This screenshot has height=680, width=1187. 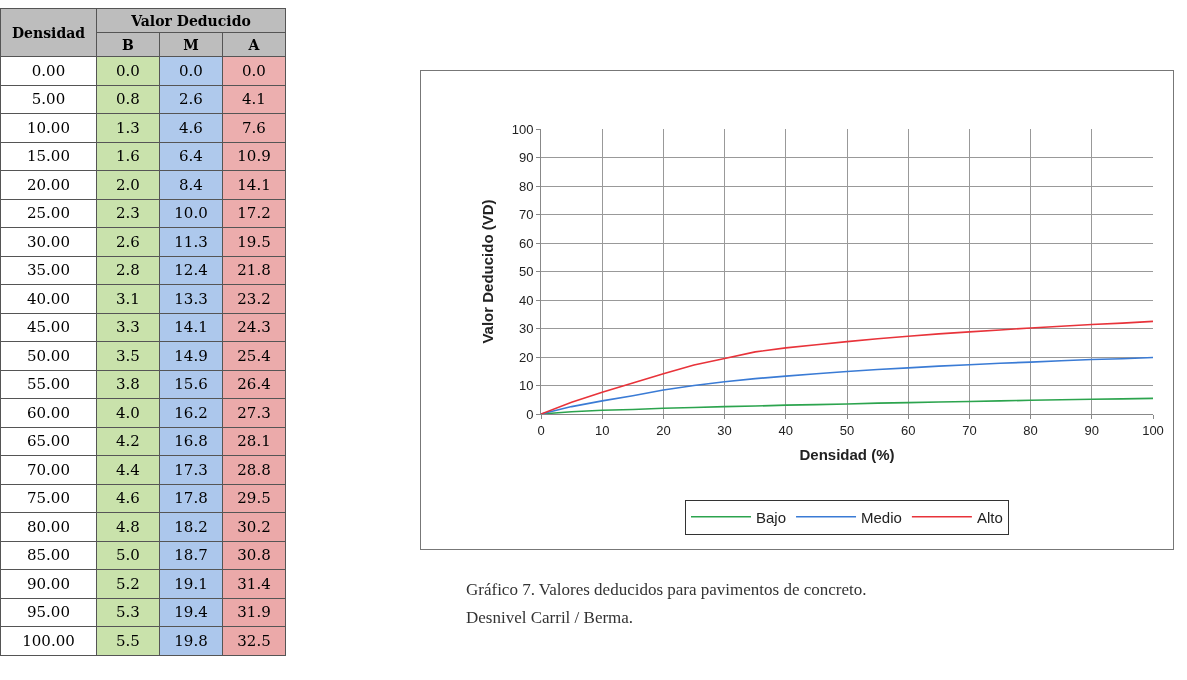 What do you see at coordinates (128, 44) in the screenshot?
I see `x-tick-label: B` at bounding box center [128, 44].